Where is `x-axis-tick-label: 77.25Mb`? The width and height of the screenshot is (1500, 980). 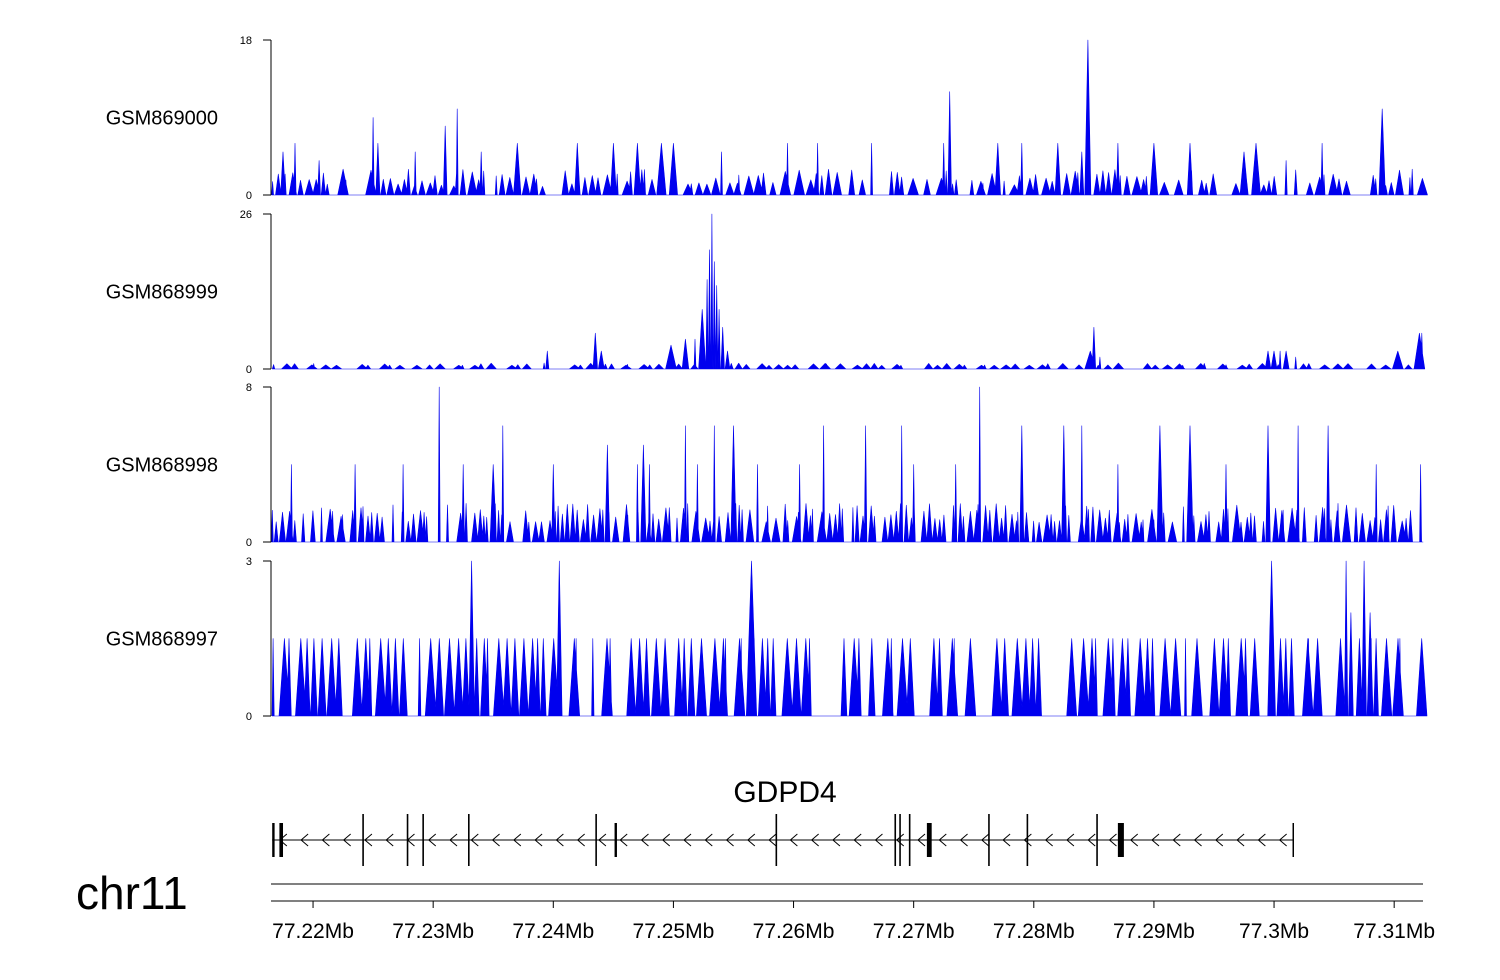
x-axis-tick-label: 77.25Mb is located at coordinates (674, 931).